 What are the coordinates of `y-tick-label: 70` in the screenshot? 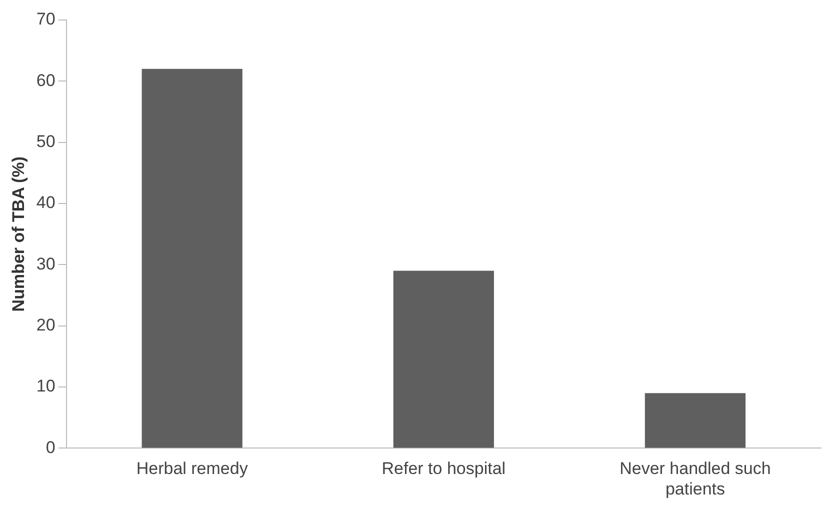 It's located at (46, 19).